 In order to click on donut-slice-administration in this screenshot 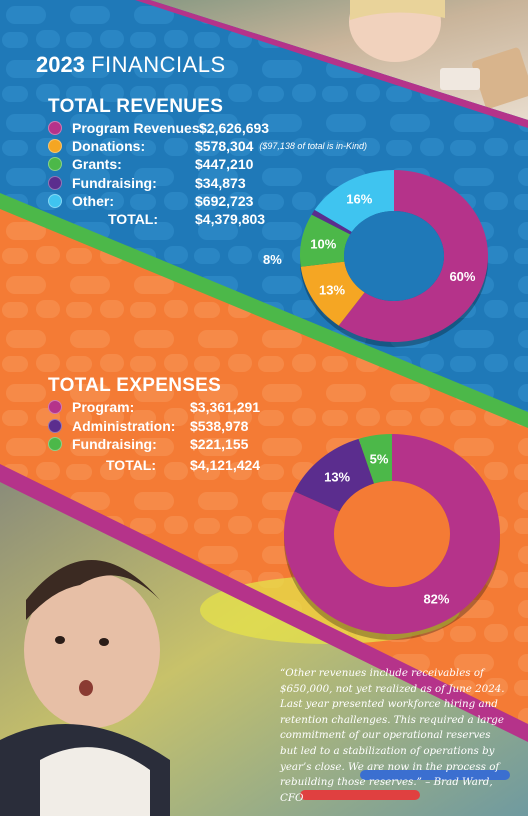, I will do `click(334, 475)`.